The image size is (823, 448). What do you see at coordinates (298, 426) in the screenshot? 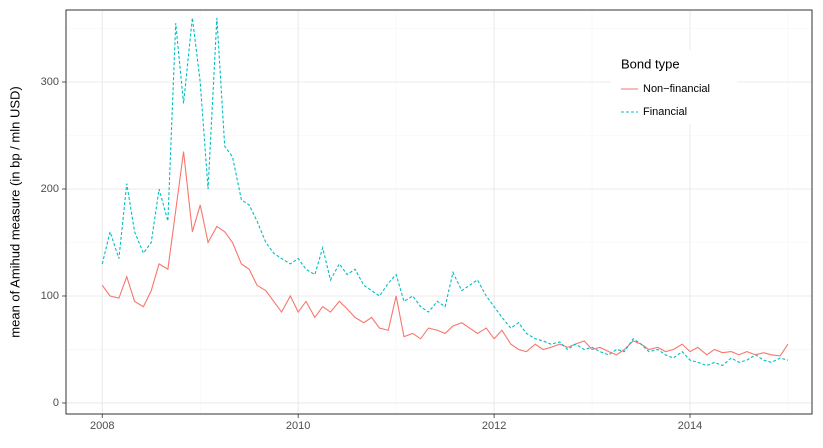
I see `x-tick-label: 2010` at bounding box center [298, 426].